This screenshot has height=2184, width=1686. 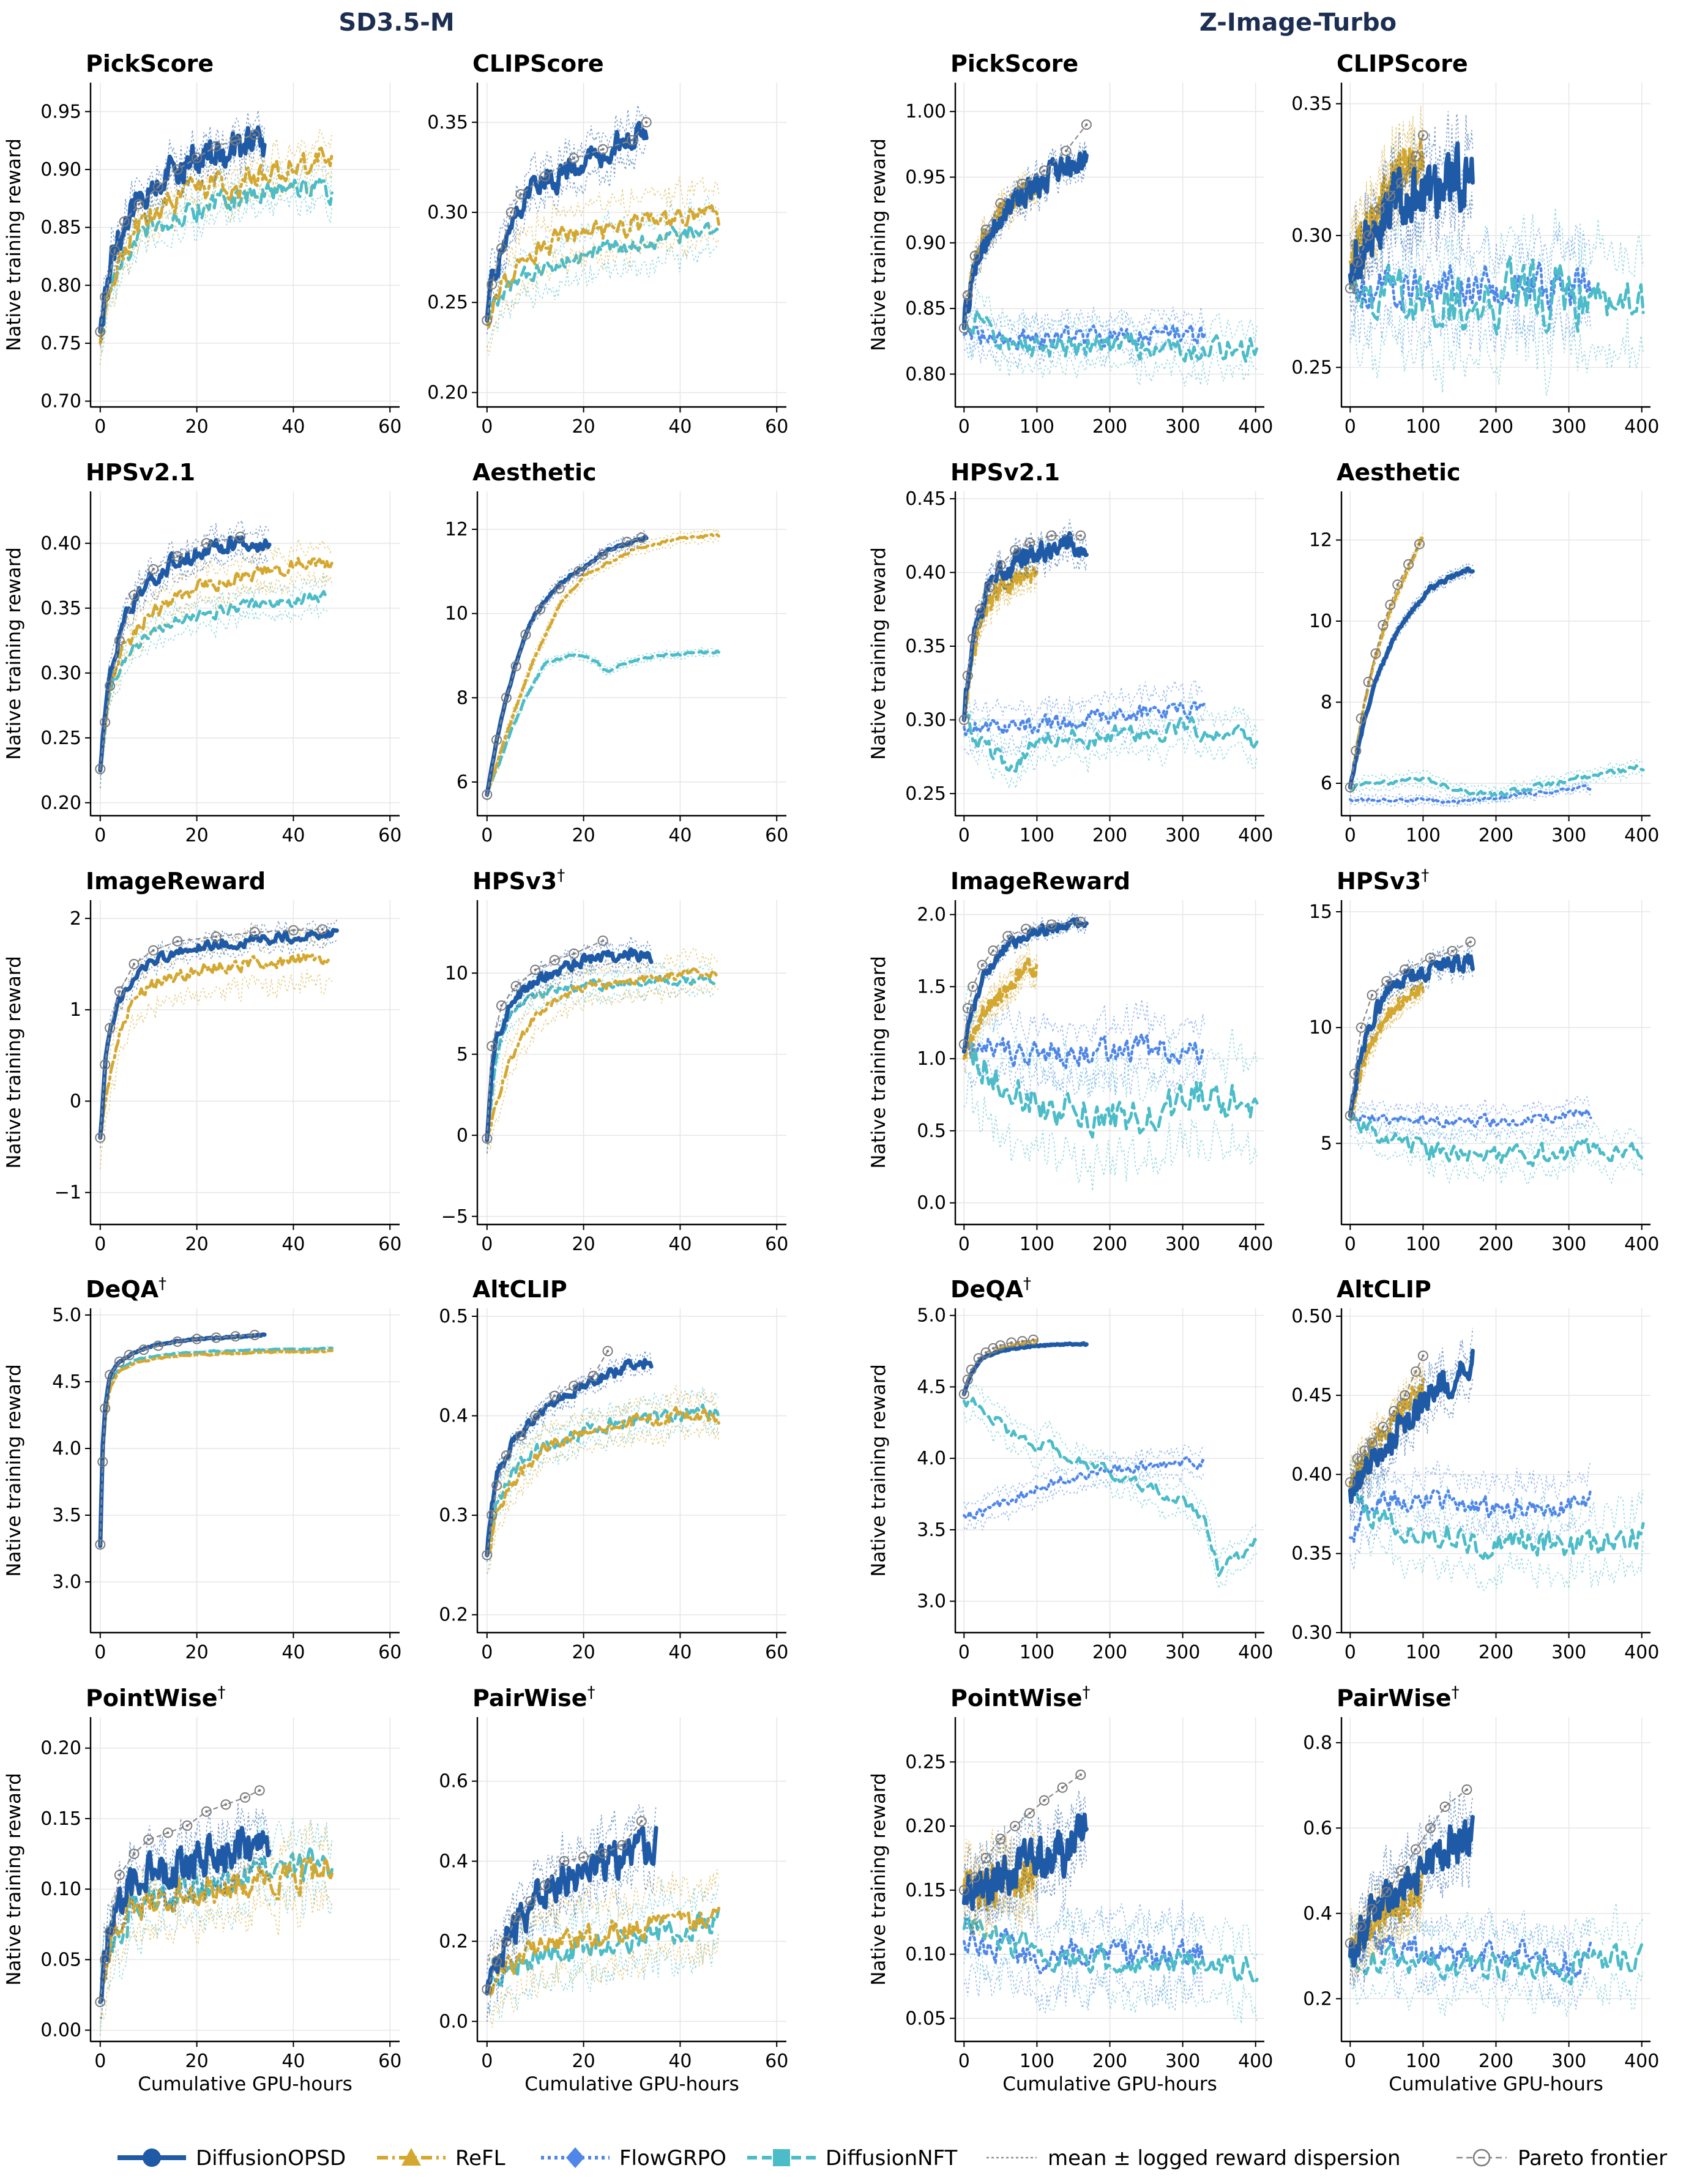 What do you see at coordinates (462, 698) in the screenshot?
I see `y-tick-label: 8` at bounding box center [462, 698].